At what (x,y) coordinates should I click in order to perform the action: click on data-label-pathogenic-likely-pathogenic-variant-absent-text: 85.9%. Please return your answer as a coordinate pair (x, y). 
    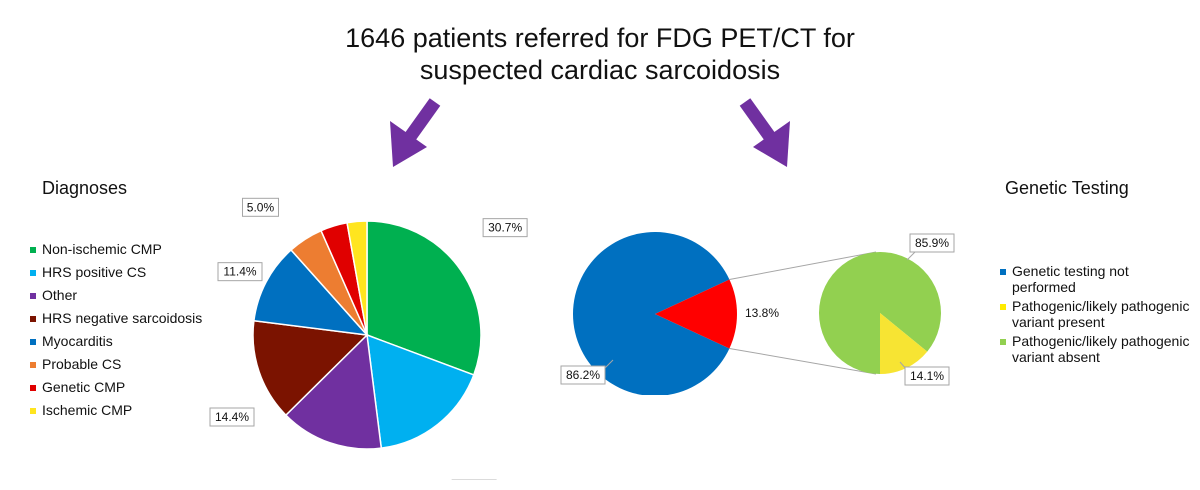
    Looking at the image, I should click on (932, 243).